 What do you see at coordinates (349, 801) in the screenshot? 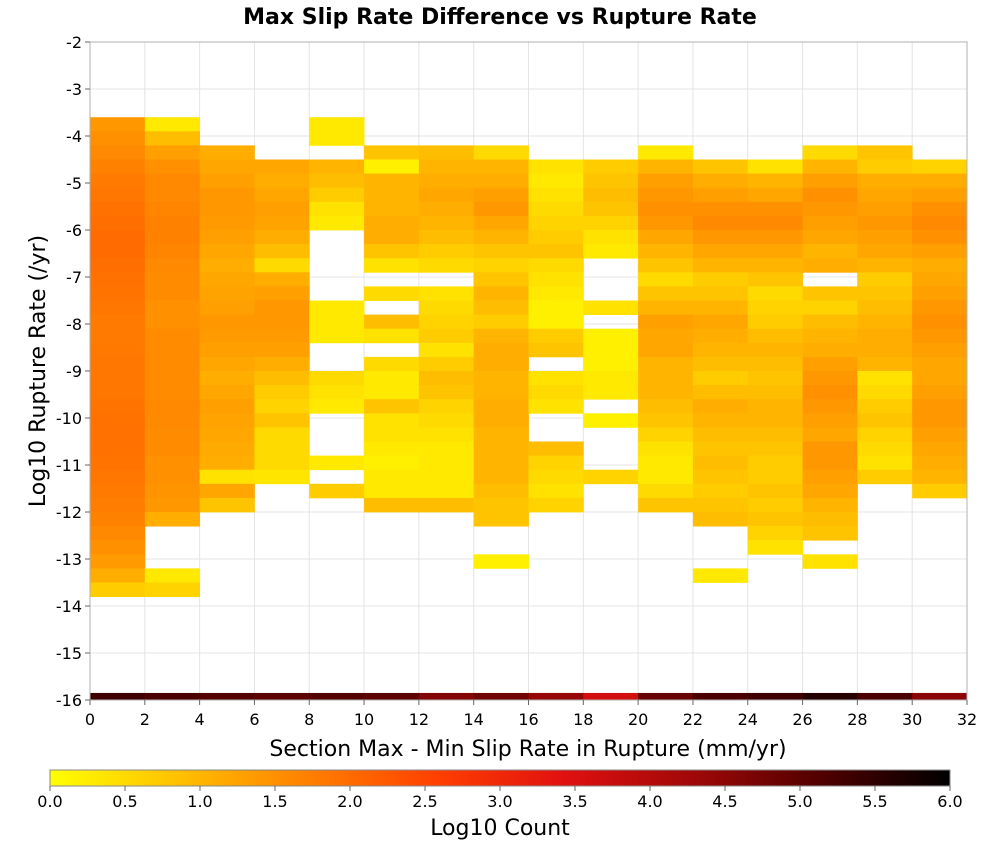
I see `colorbar-tick-label: 2.0` at bounding box center [349, 801].